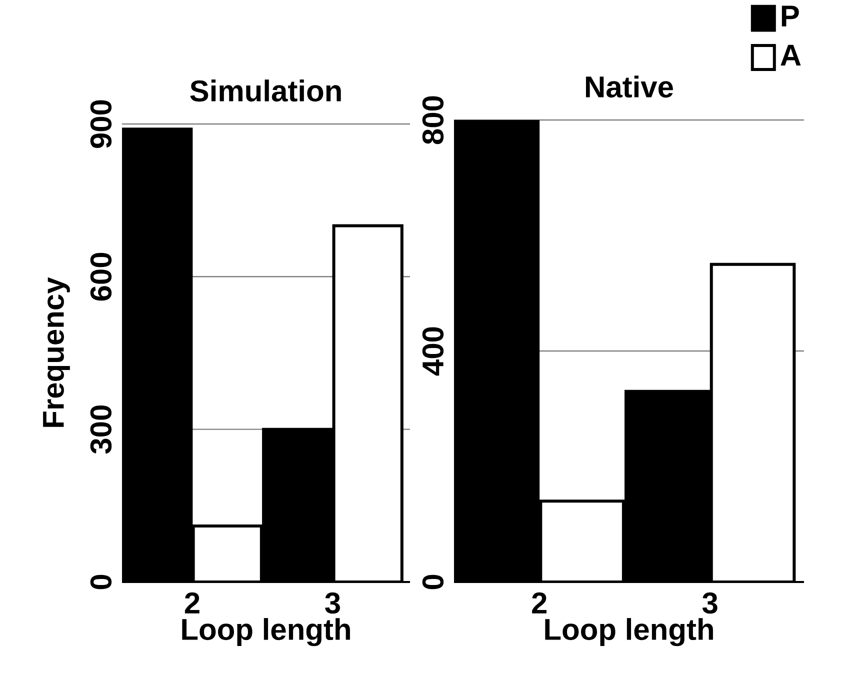 This screenshot has width=850, height=694. I want to click on y-axis-title: Frequency, so click(56, 352).